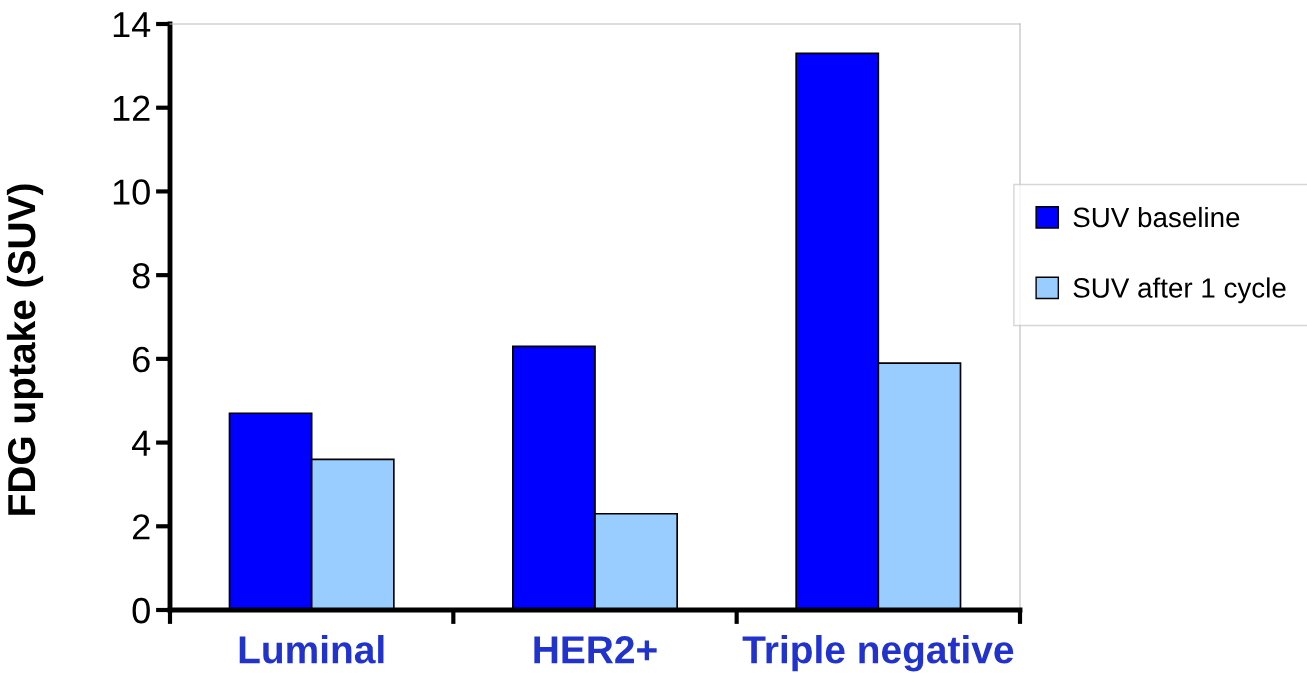 This screenshot has height=698, width=1307. Describe the element at coordinates (141, 359) in the screenshot. I see `y-tick-label: 6` at that location.